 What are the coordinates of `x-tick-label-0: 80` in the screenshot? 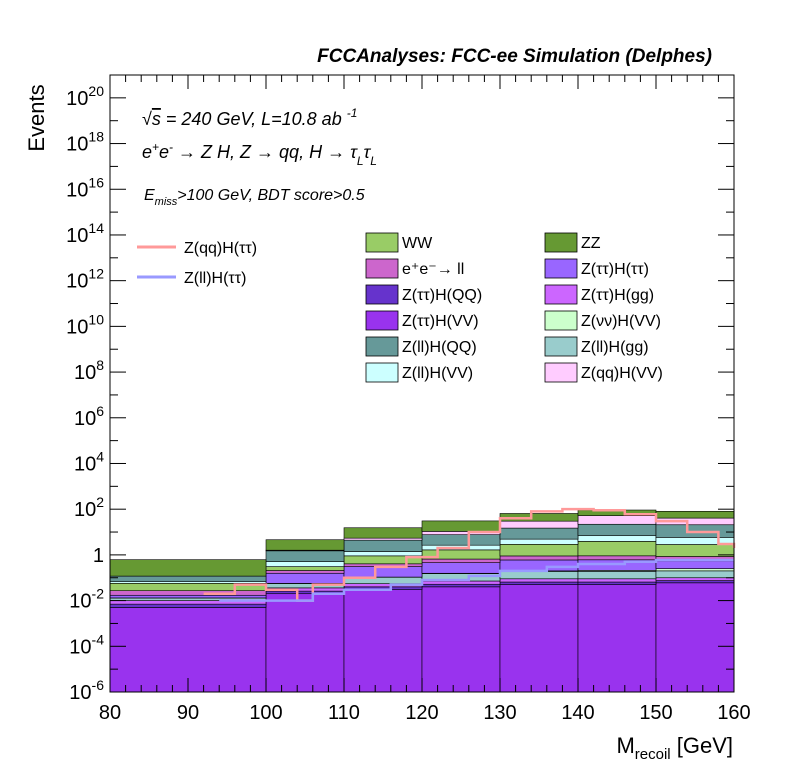 It's located at (110, 713).